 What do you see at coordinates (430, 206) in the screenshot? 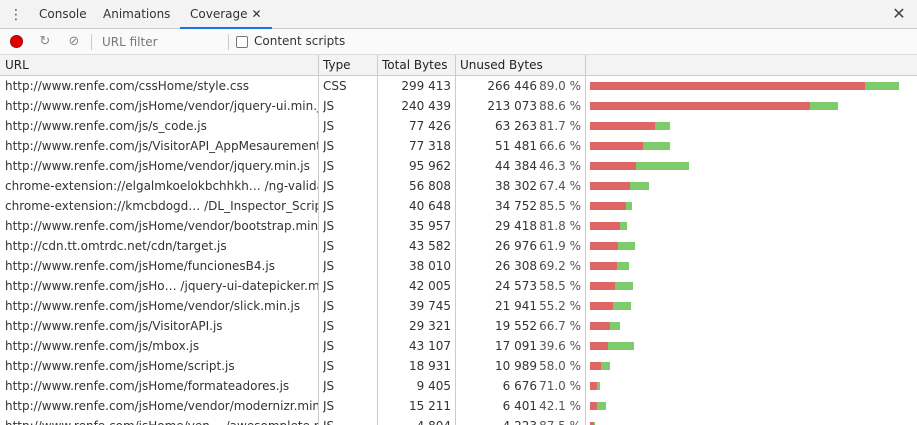
I see `total-bytes-cell: 40 648` at bounding box center [430, 206].